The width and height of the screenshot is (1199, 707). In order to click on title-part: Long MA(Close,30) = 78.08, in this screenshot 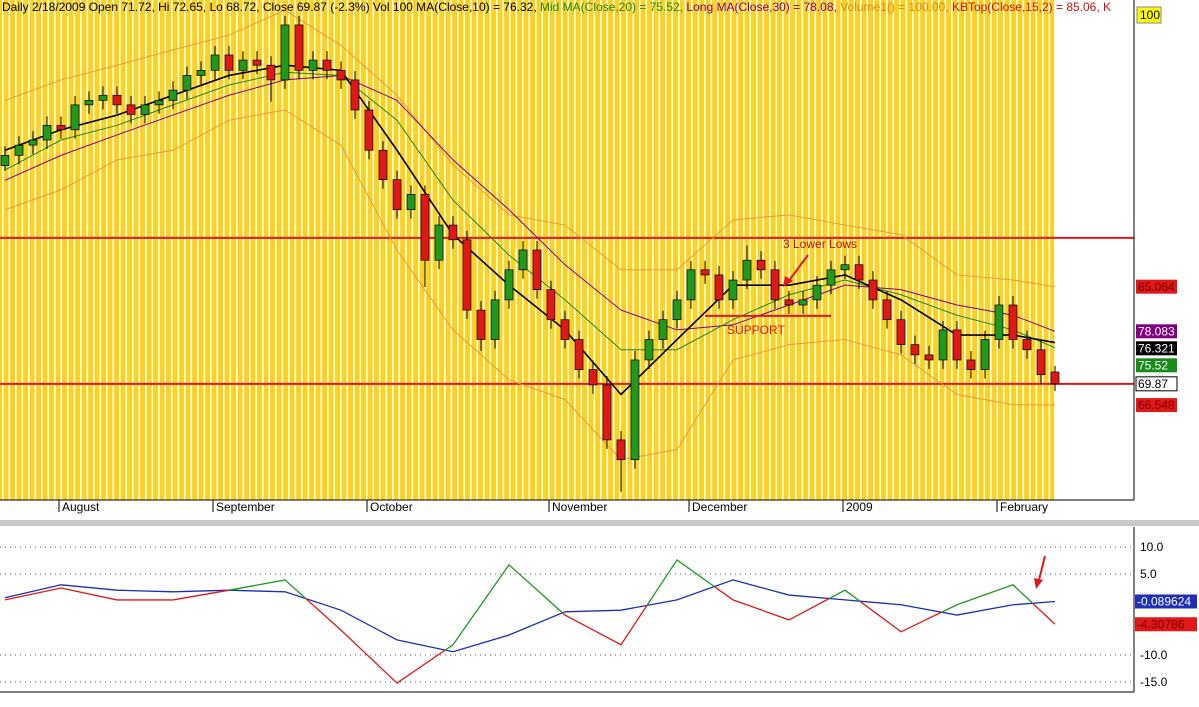, I will do `click(763, 7)`.